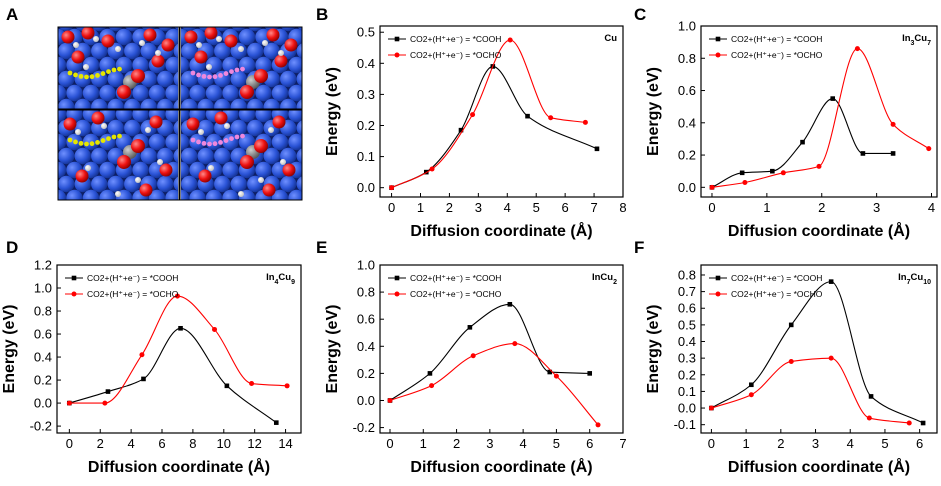 This screenshot has width=941, height=486. I want to click on cooh-series-line, so click(173, 375).